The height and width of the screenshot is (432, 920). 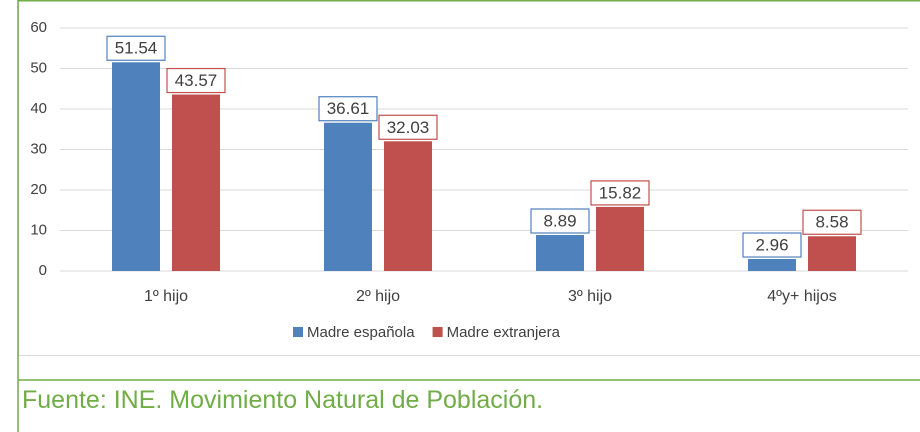 I want to click on data-label: 36.61, so click(x=348, y=108).